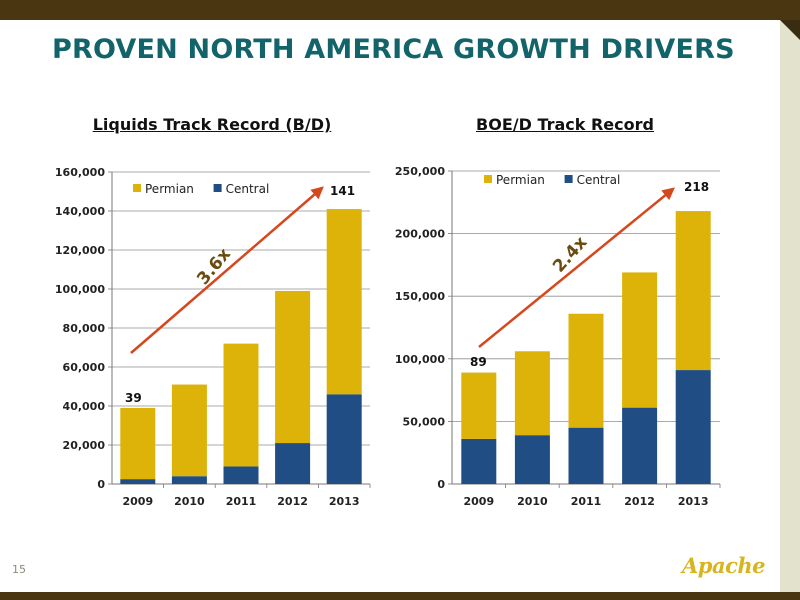 The width and height of the screenshot is (800, 600). I want to click on boe-chart-title: BOE/D Track Record, so click(565, 124).